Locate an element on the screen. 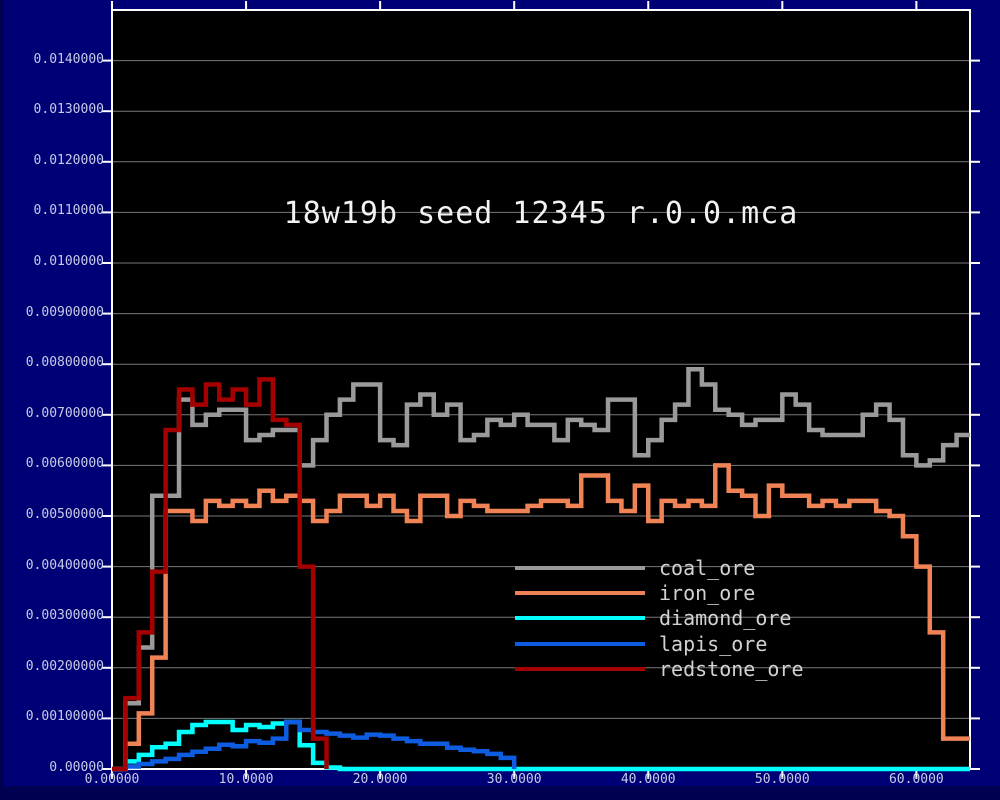 This screenshot has width=1000, height=800. legend-row-redstone_ore: redstone_ore is located at coordinates (659, 669).